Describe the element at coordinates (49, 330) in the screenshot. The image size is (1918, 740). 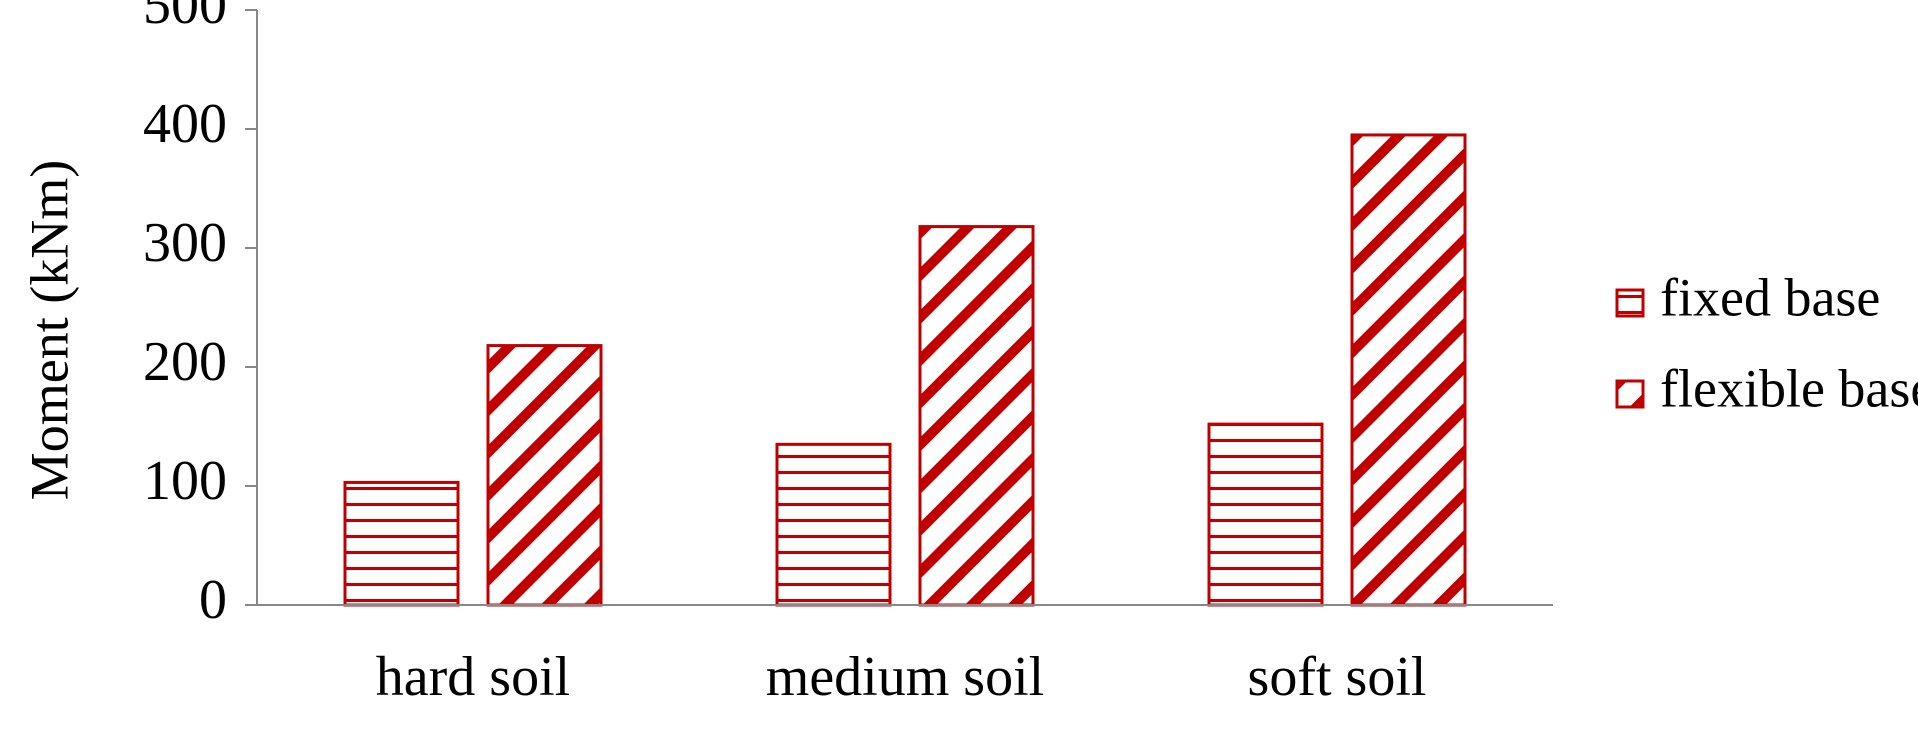
I see `y-axis-title: Moment (kNm)` at that location.